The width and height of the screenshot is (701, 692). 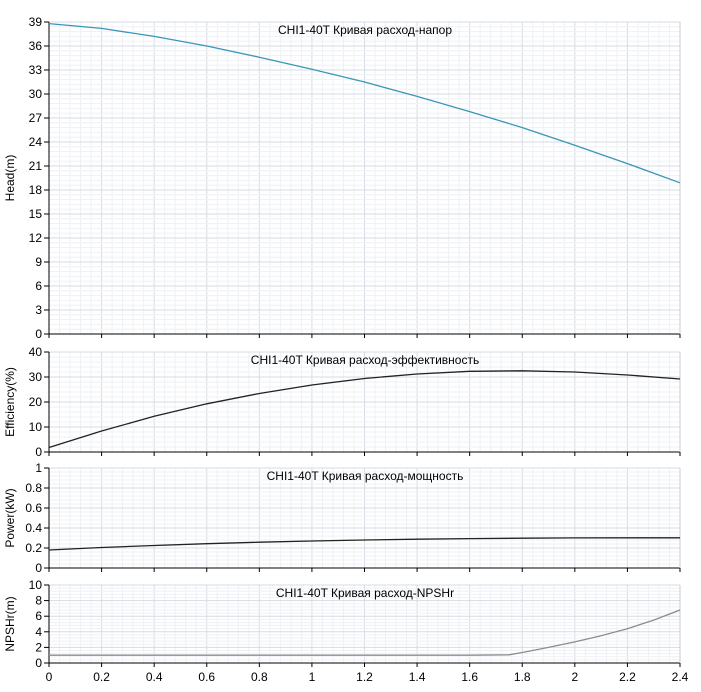 I want to click on head-y-tick-label: 9, so click(x=38, y=262).